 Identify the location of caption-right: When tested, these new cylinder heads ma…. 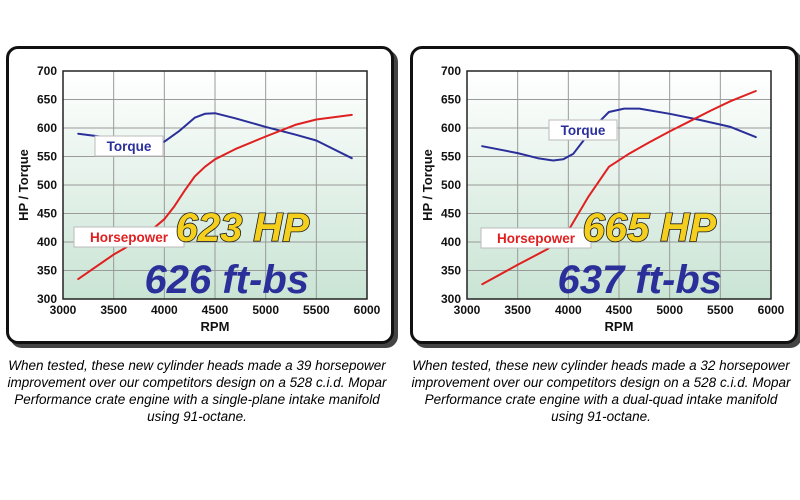
(601, 391).